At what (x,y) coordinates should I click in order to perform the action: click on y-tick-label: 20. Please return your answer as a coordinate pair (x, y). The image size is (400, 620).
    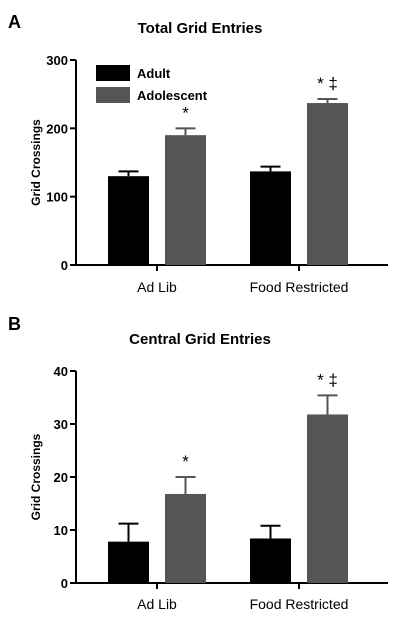
    Looking at the image, I should click on (61, 477).